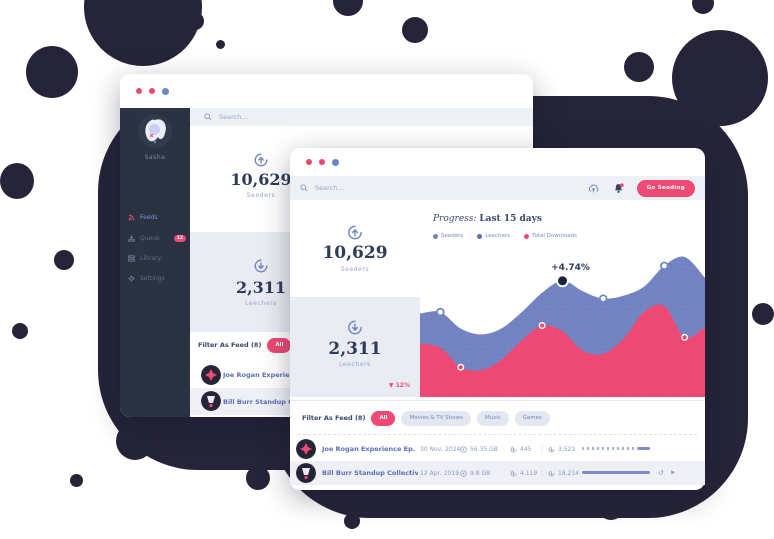 This screenshot has width=774, height=539. What do you see at coordinates (436, 418) in the screenshot?
I see `filter-pill-movies: Movies & TV Shows` at bounding box center [436, 418].